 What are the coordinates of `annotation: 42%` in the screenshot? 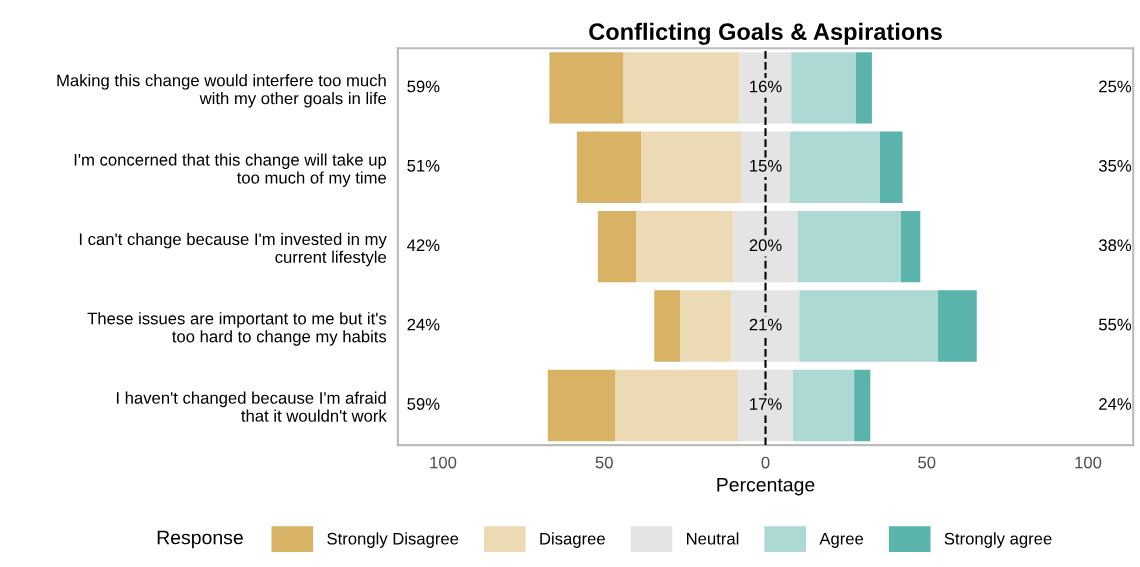 It's located at (423, 245).